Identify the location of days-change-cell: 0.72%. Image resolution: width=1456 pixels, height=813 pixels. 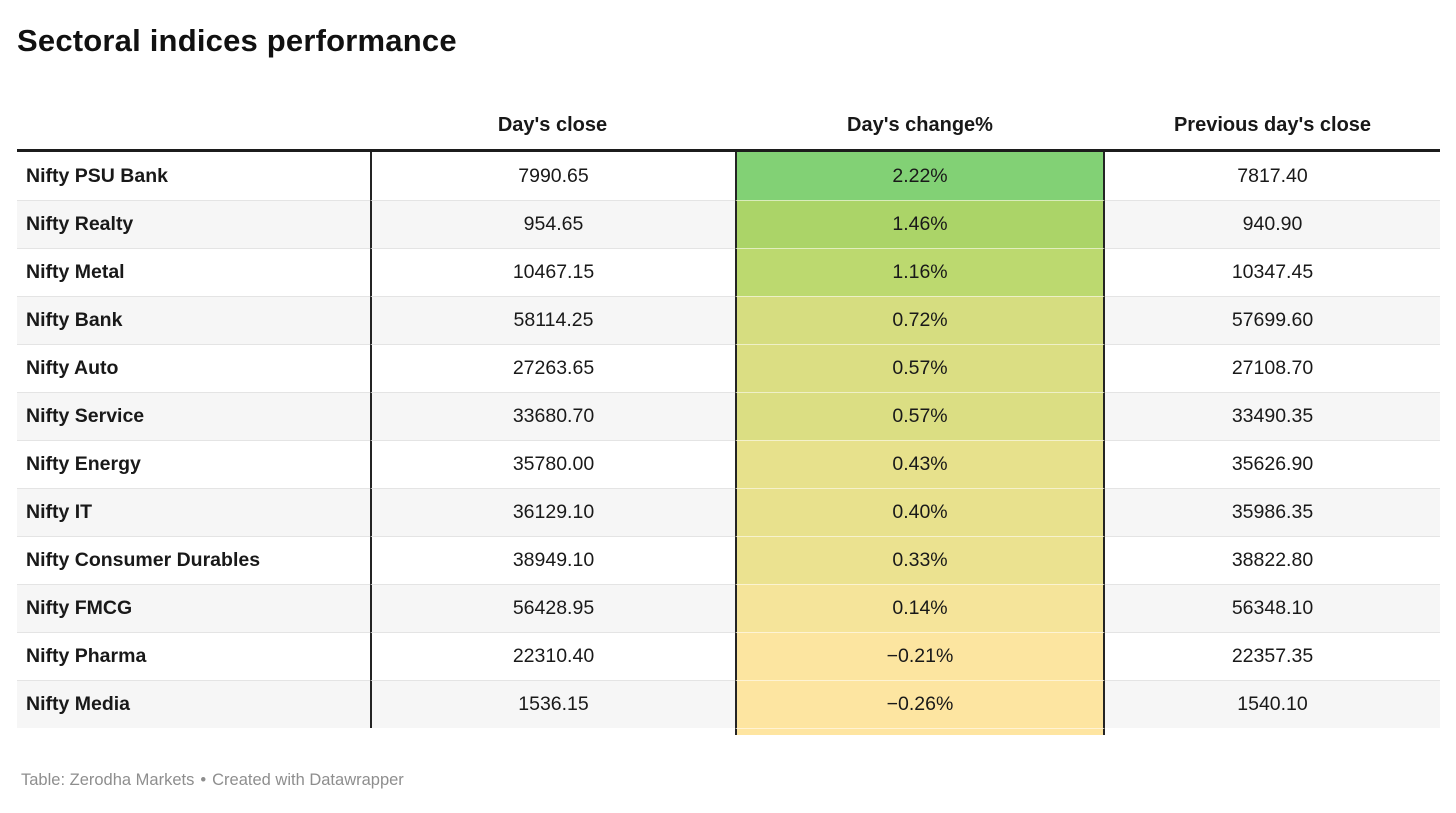
(920, 320).